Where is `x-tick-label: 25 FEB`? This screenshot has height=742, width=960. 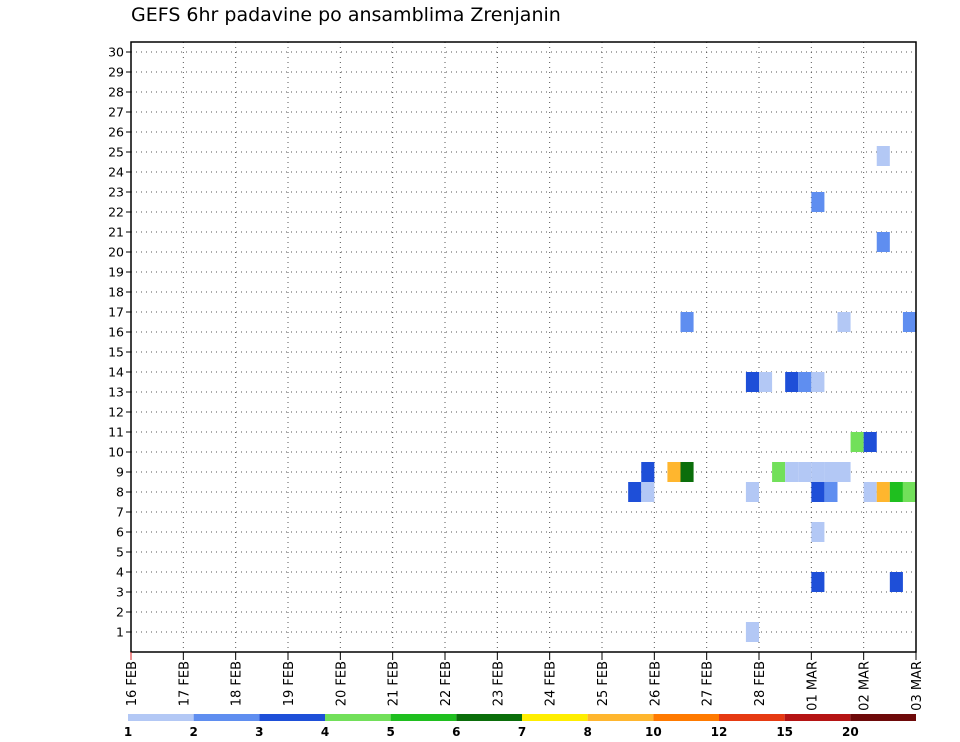 x-tick-label: 25 FEB is located at coordinates (603, 683).